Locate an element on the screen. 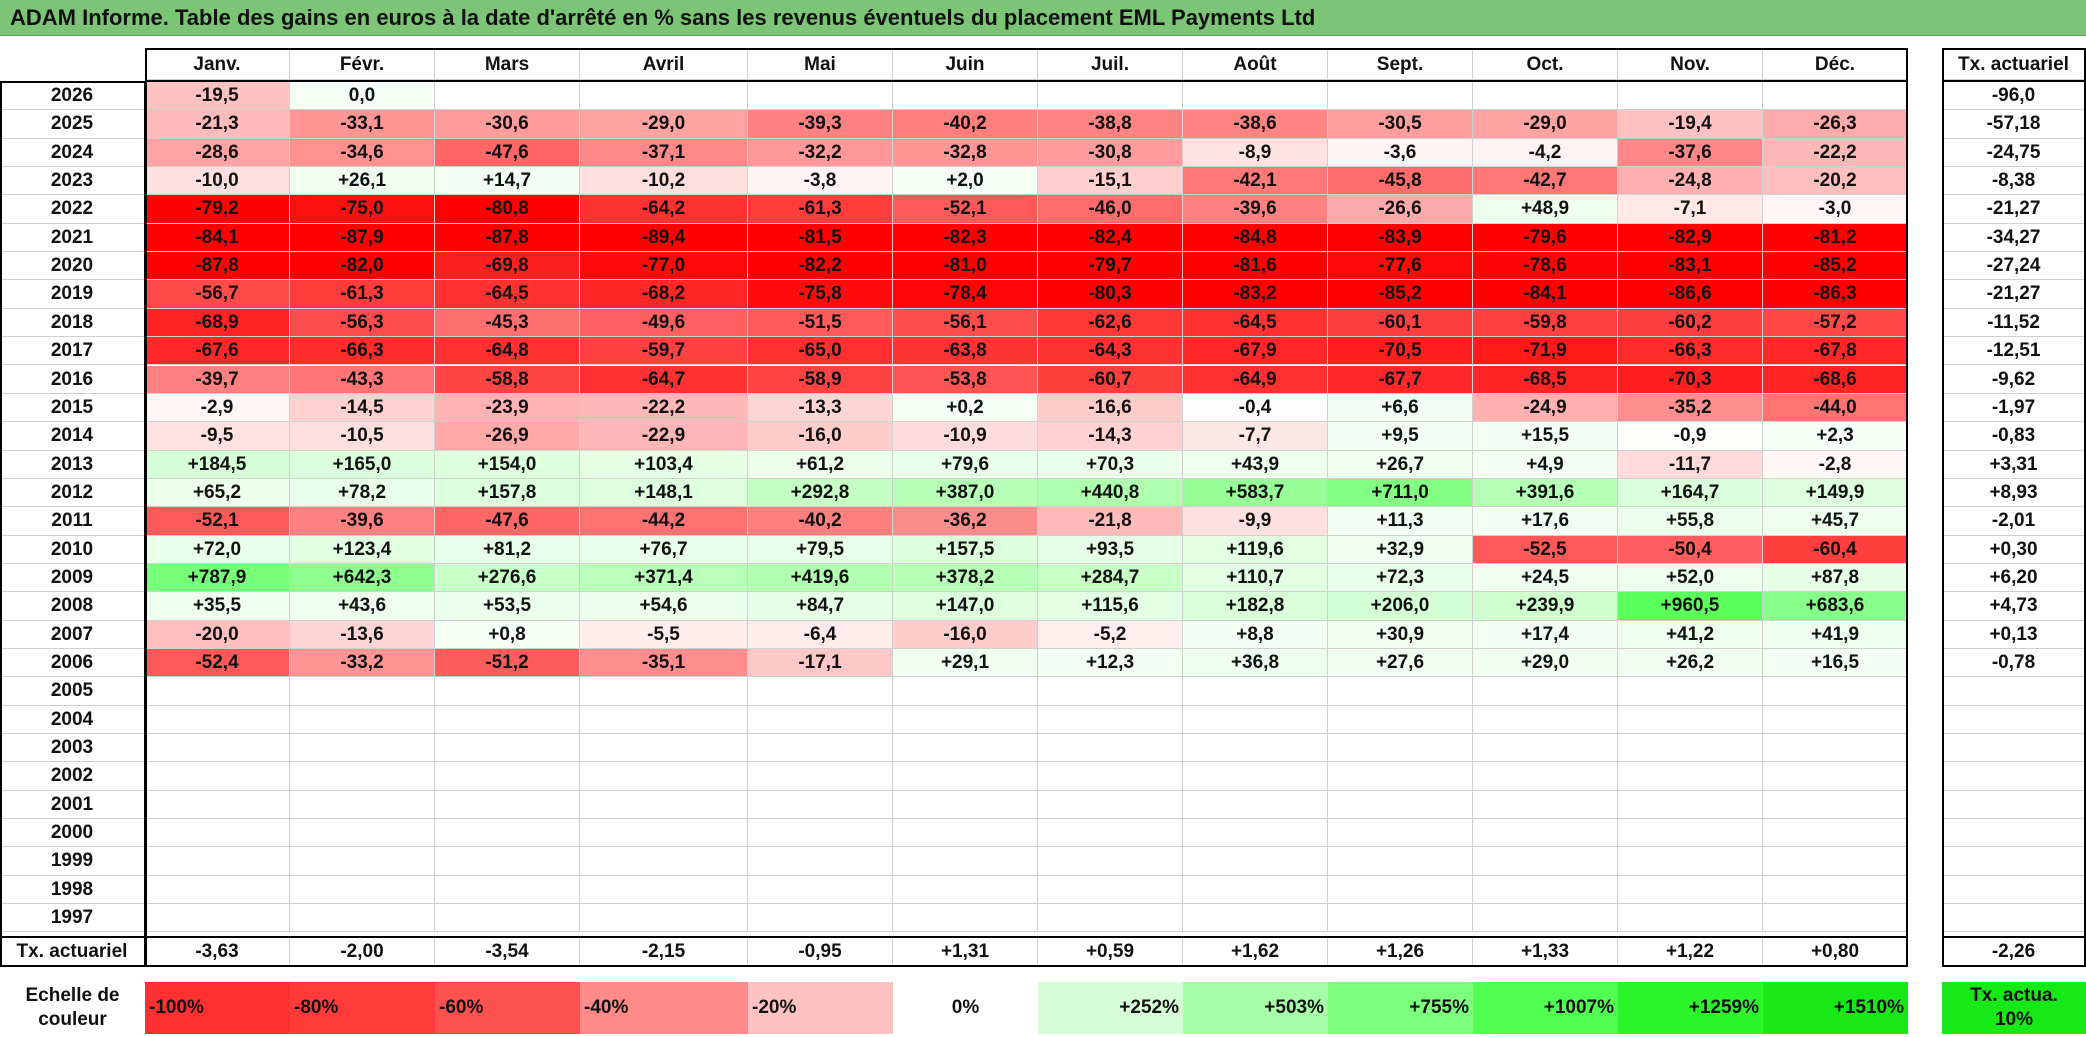  summary-cell: +1,22 is located at coordinates (1690, 952).